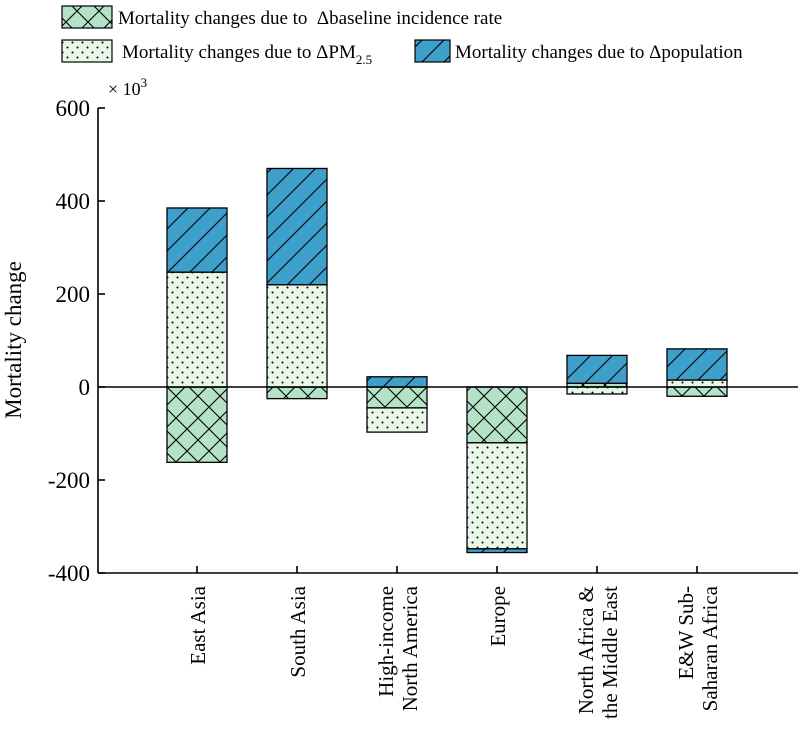  I want to click on legend-label-pm25-main: Mortality changes due to ΔPM, so click(239, 52).